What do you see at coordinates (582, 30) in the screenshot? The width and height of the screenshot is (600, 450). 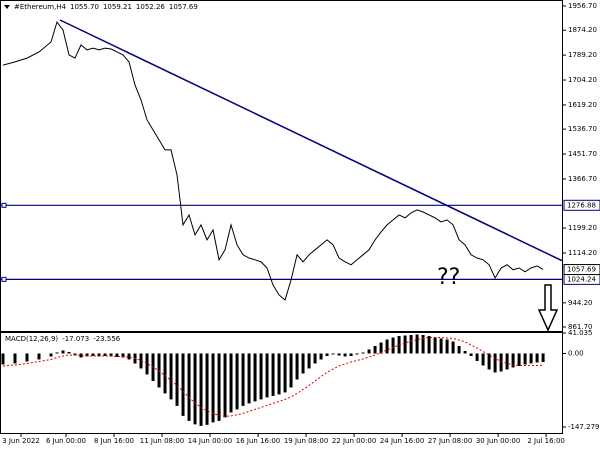 I see `y-tick-label: 1874.20` at bounding box center [582, 30].